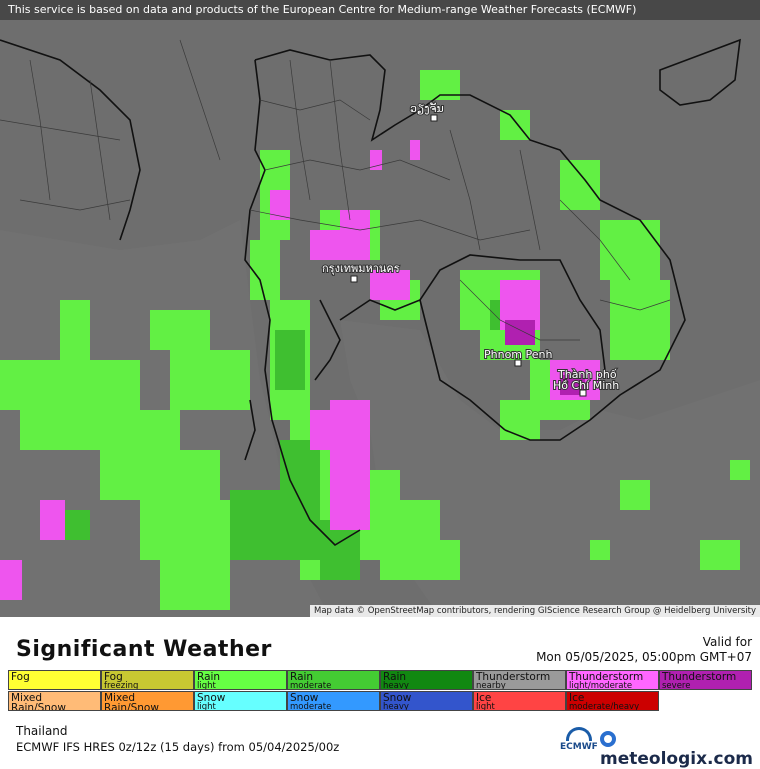  I want to click on legend-swatch: Snow light, so click(240, 701).